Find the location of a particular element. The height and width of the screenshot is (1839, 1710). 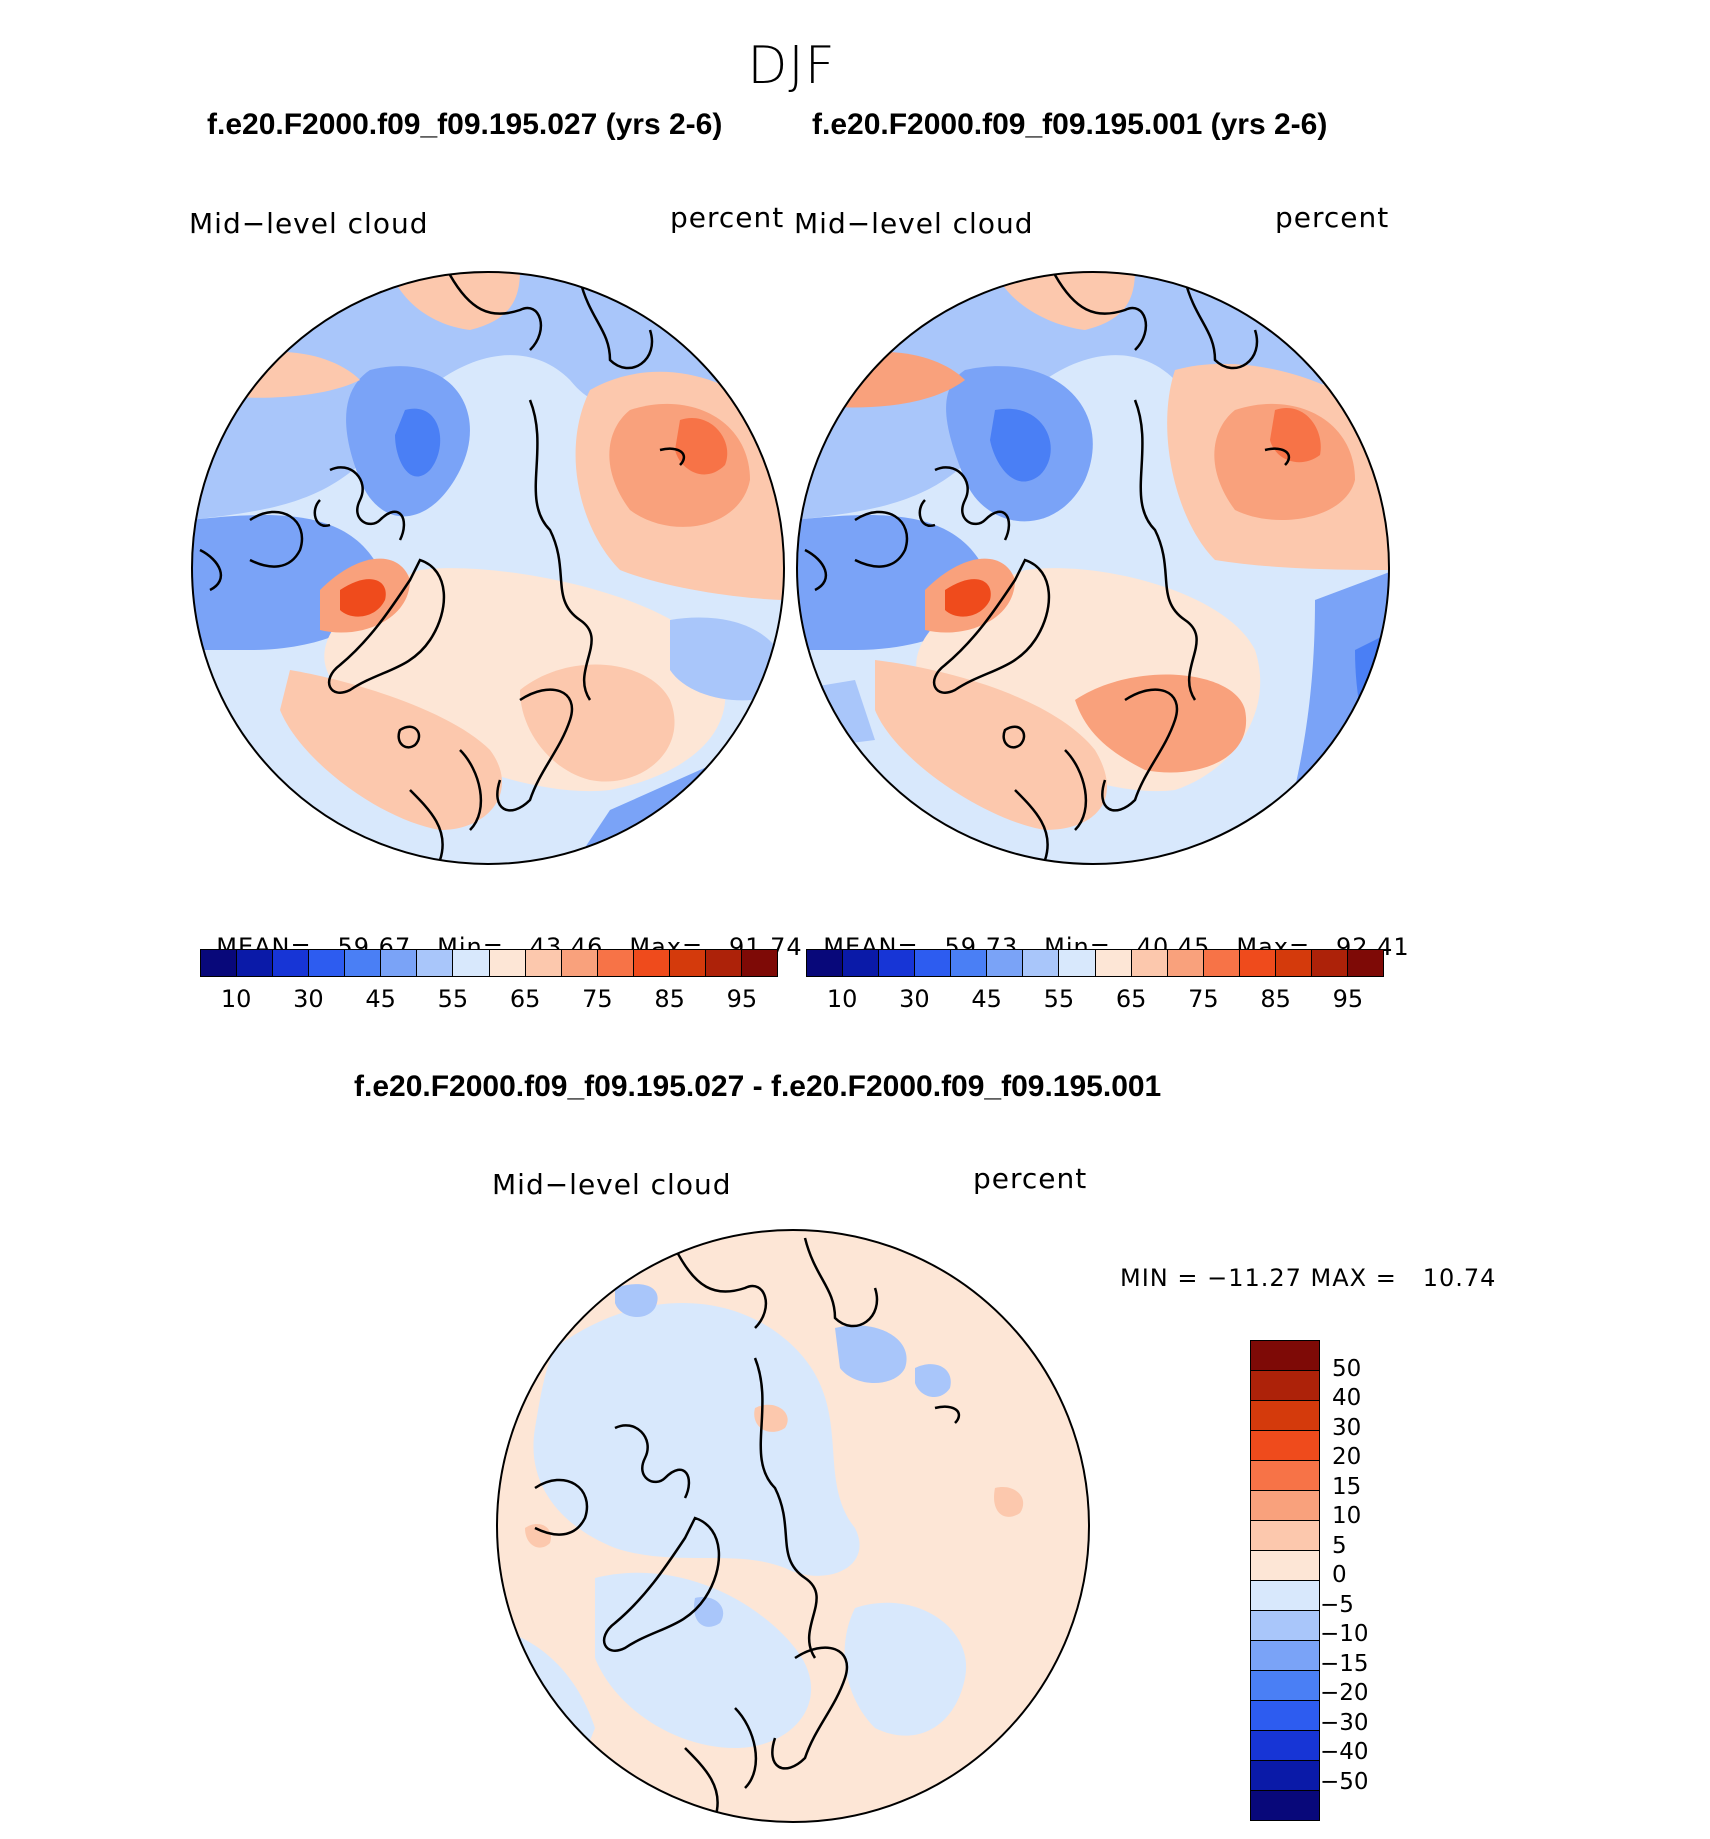

diff-polar-map is located at coordinates (793, 1526).